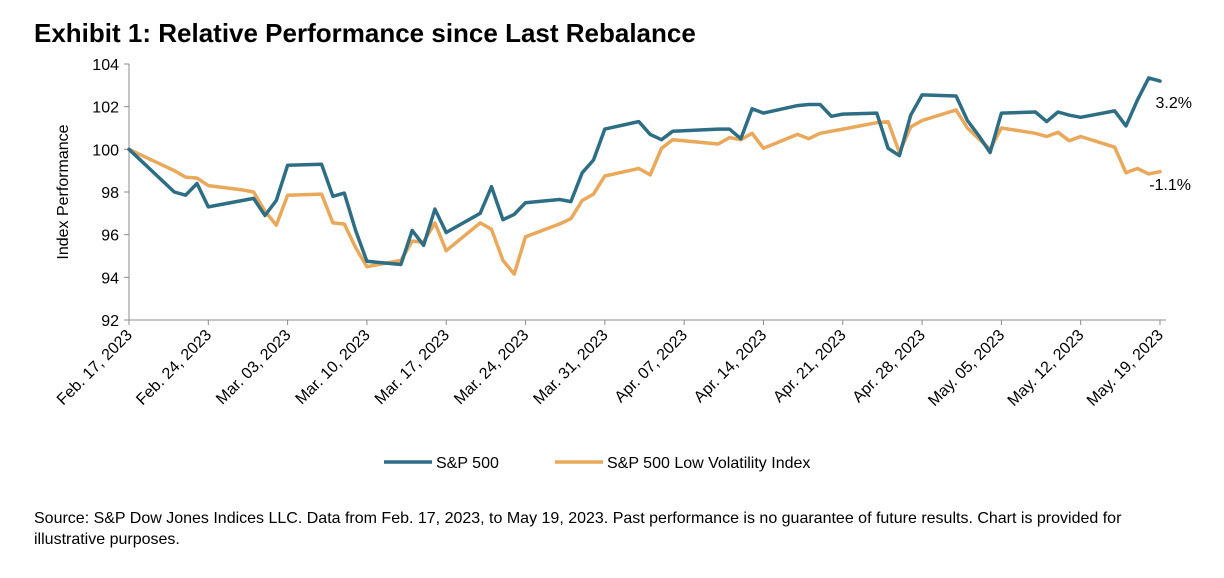 The image size is (1224, 578). I want to click on x-tick-label: Apr. 14, 2023, so click(730, 366).